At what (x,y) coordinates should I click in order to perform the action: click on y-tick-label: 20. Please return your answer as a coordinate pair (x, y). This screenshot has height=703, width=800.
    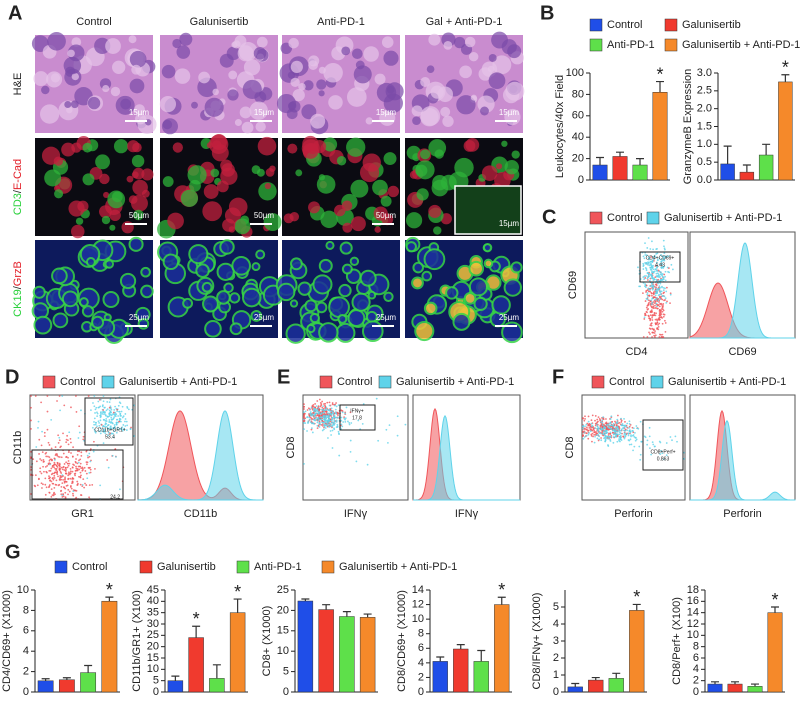
    Looking at the image, I should click on (283, 610).